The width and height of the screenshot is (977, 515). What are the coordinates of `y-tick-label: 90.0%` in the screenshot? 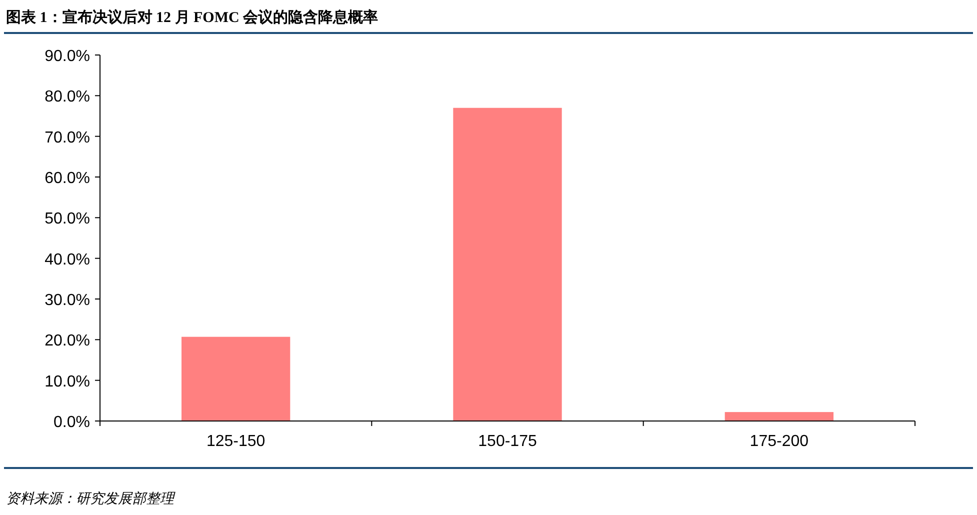 It's located at (67, 56).